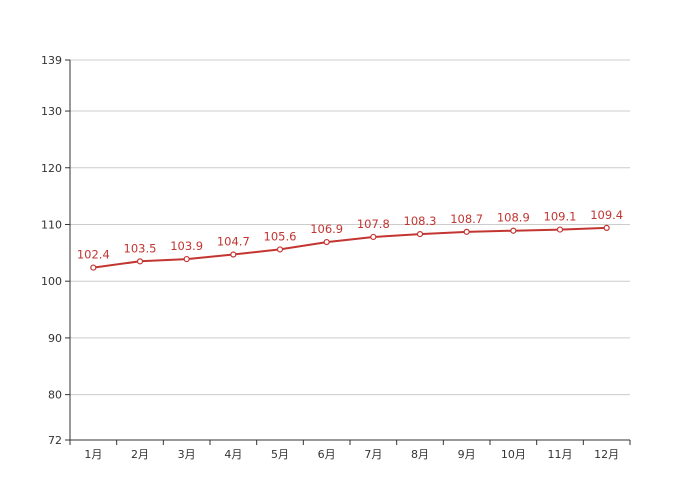 The height and width of the screenshot is (504, 700). I want to click on x-tick-label-6: 6月, so click(327, 454).